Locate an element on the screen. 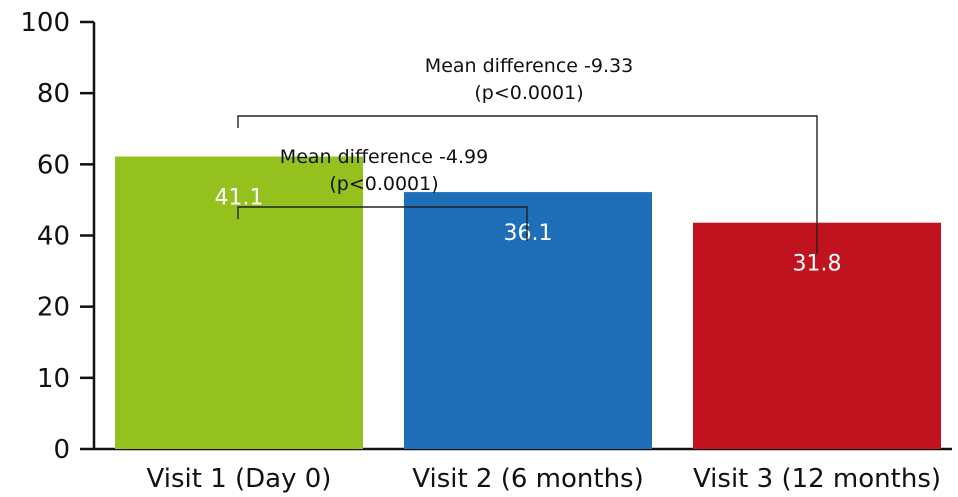 Image resolution: width=958 pixels, height=497 pixels. x-category-label: Visit 1 (Day 0) is located at coordinates (239, 479).